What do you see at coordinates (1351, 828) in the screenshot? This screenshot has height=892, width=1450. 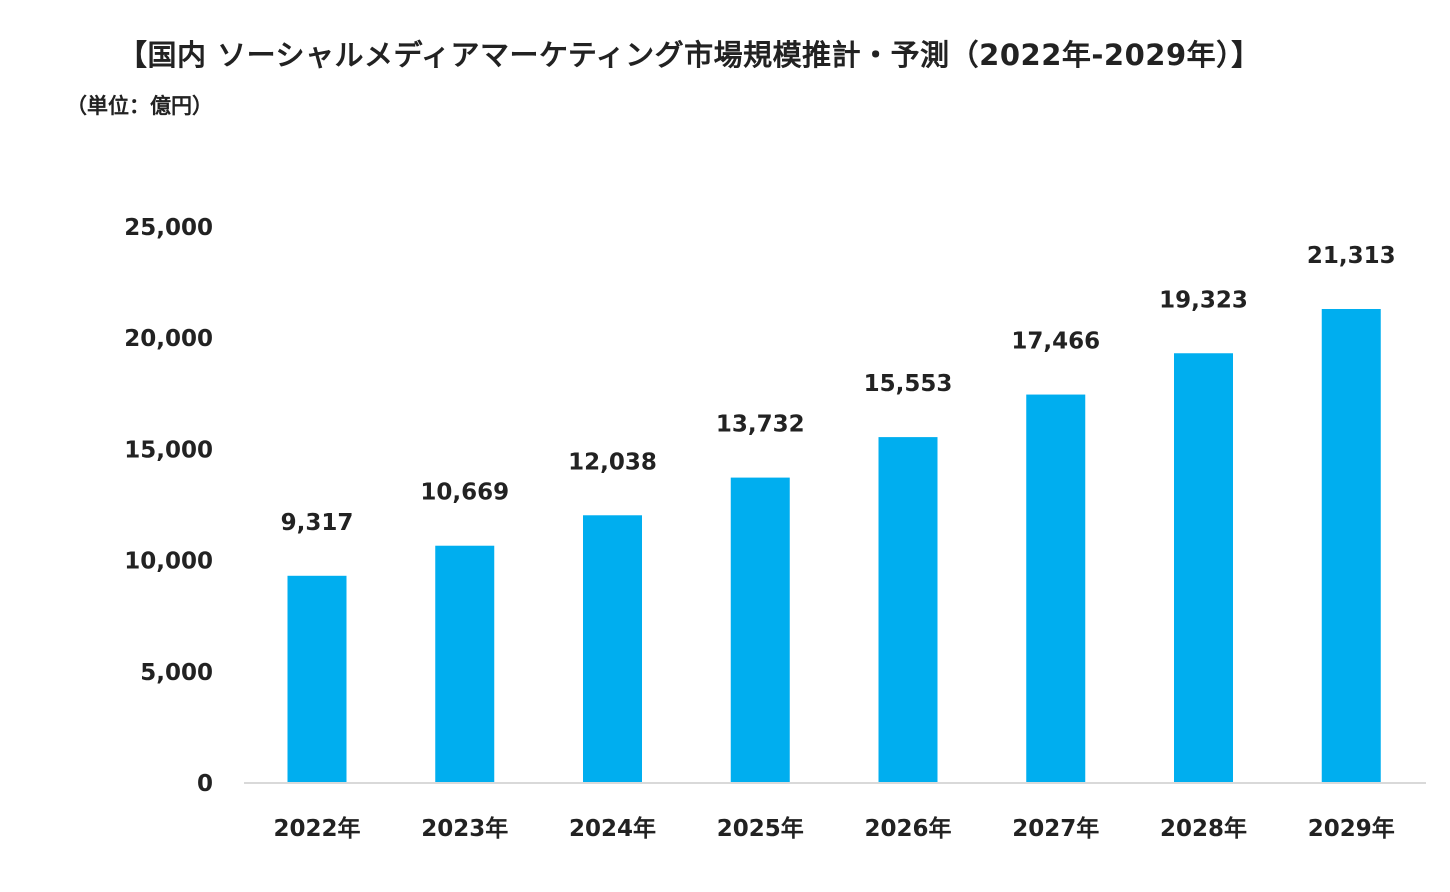 I see `x-tick-label: 2029年` at bounding box center [1351, 828].